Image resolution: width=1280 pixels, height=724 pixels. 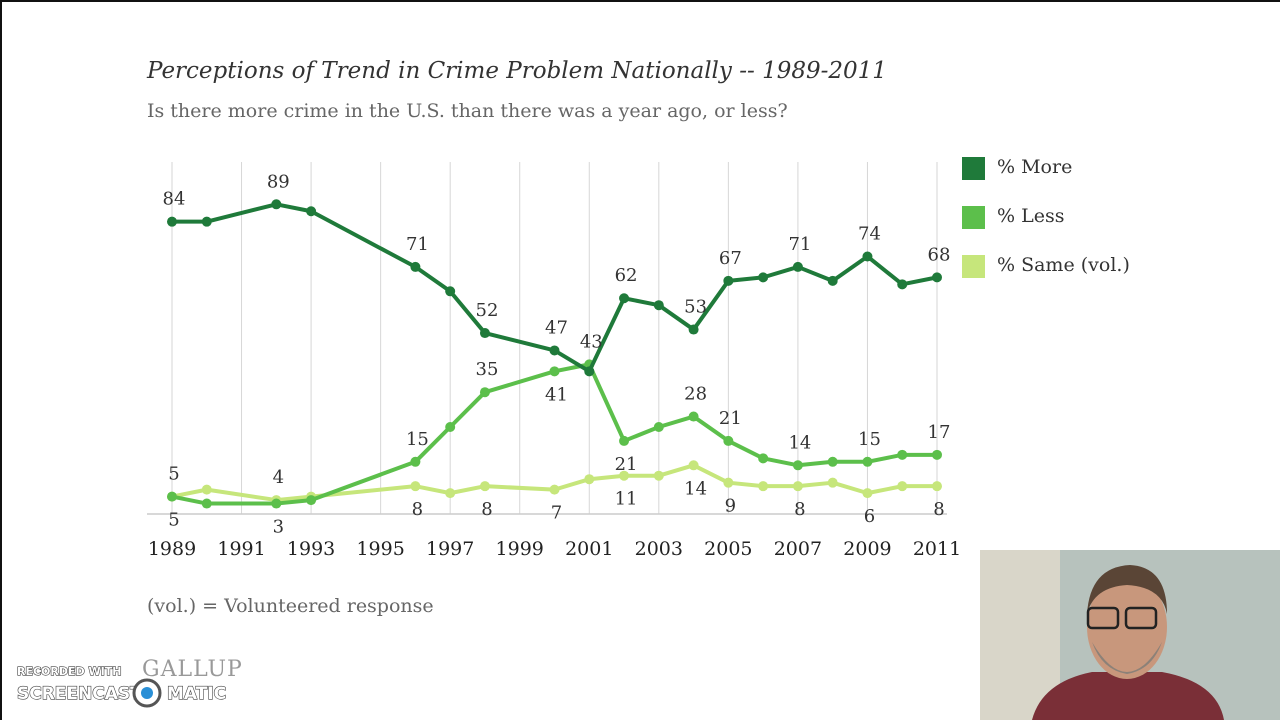 What do you see at coordinates (937, 549) in the screenshot?
I see `x-tick-label: 2011` at bounding box center [937, 549].